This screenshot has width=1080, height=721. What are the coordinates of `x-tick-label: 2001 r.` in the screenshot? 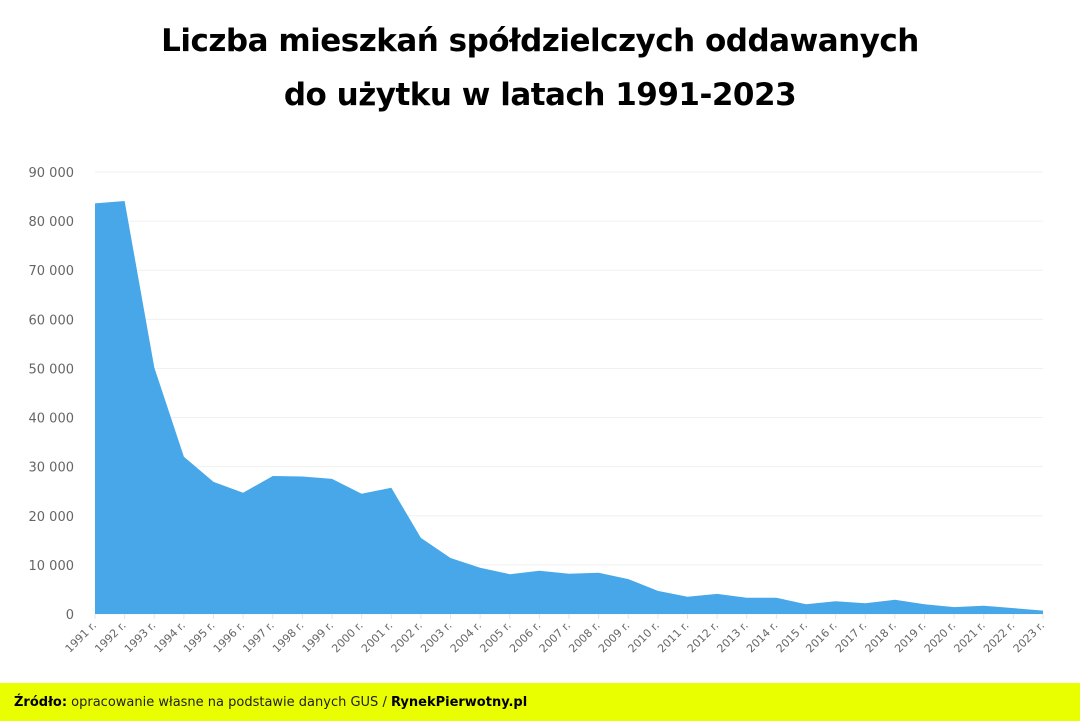 It's located at (377, 637).